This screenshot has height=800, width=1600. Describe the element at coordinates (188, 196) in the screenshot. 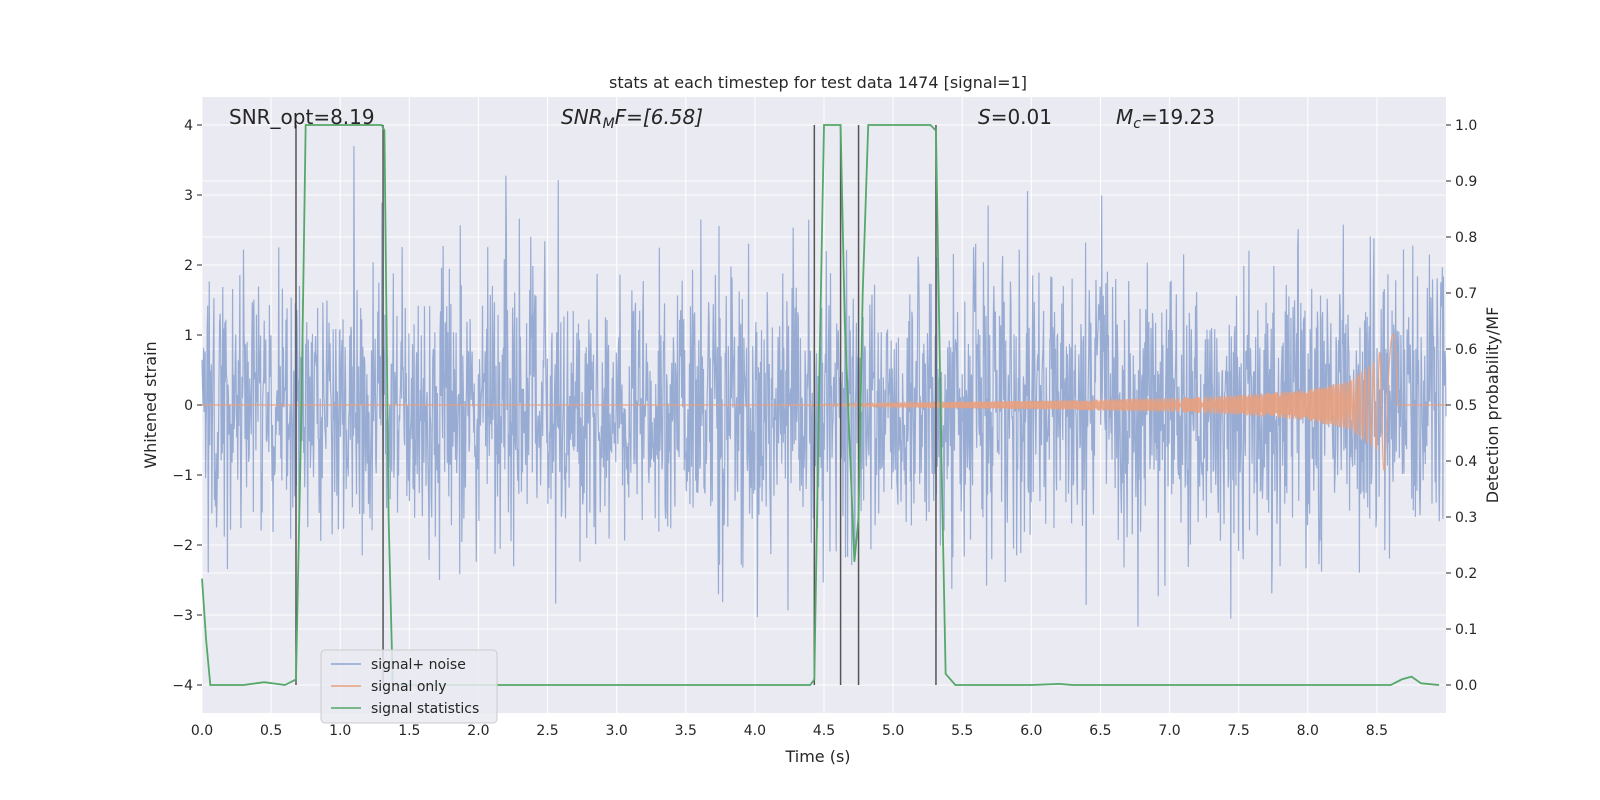

I see `y-tick-label: 3` at that location.